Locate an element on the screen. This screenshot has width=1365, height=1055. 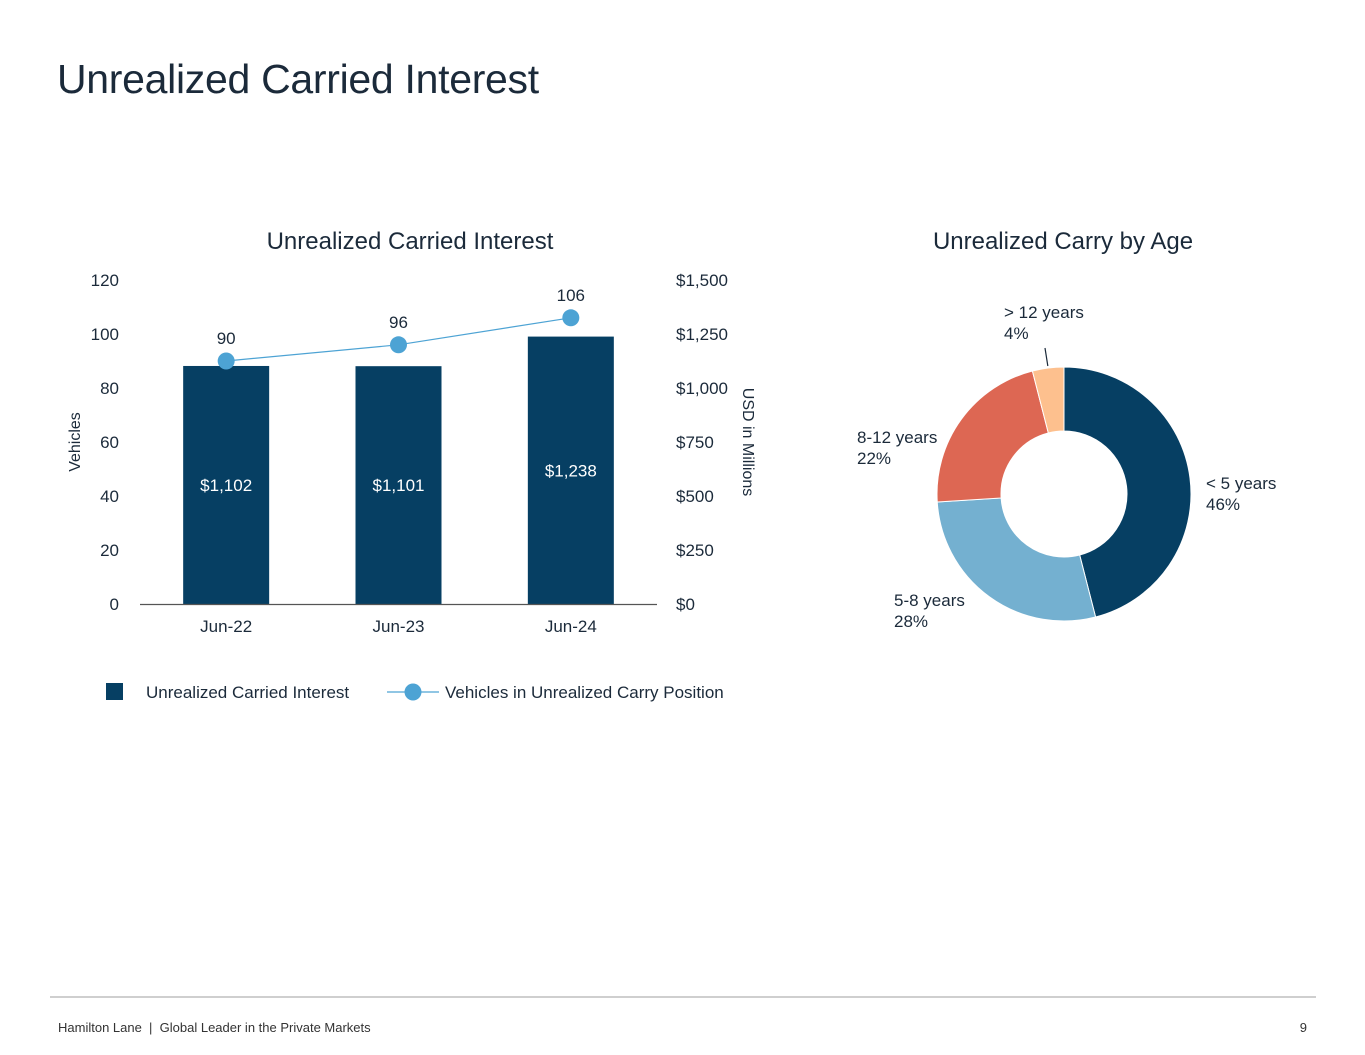
left-axis-tick-label: 60 is located at coordinates (109, 442).